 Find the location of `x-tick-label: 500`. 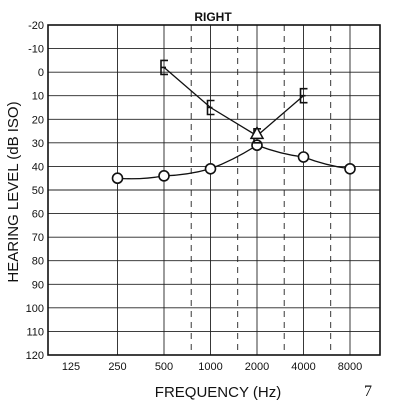

x-tick-label: 500 is located at coordinates (164, 367).